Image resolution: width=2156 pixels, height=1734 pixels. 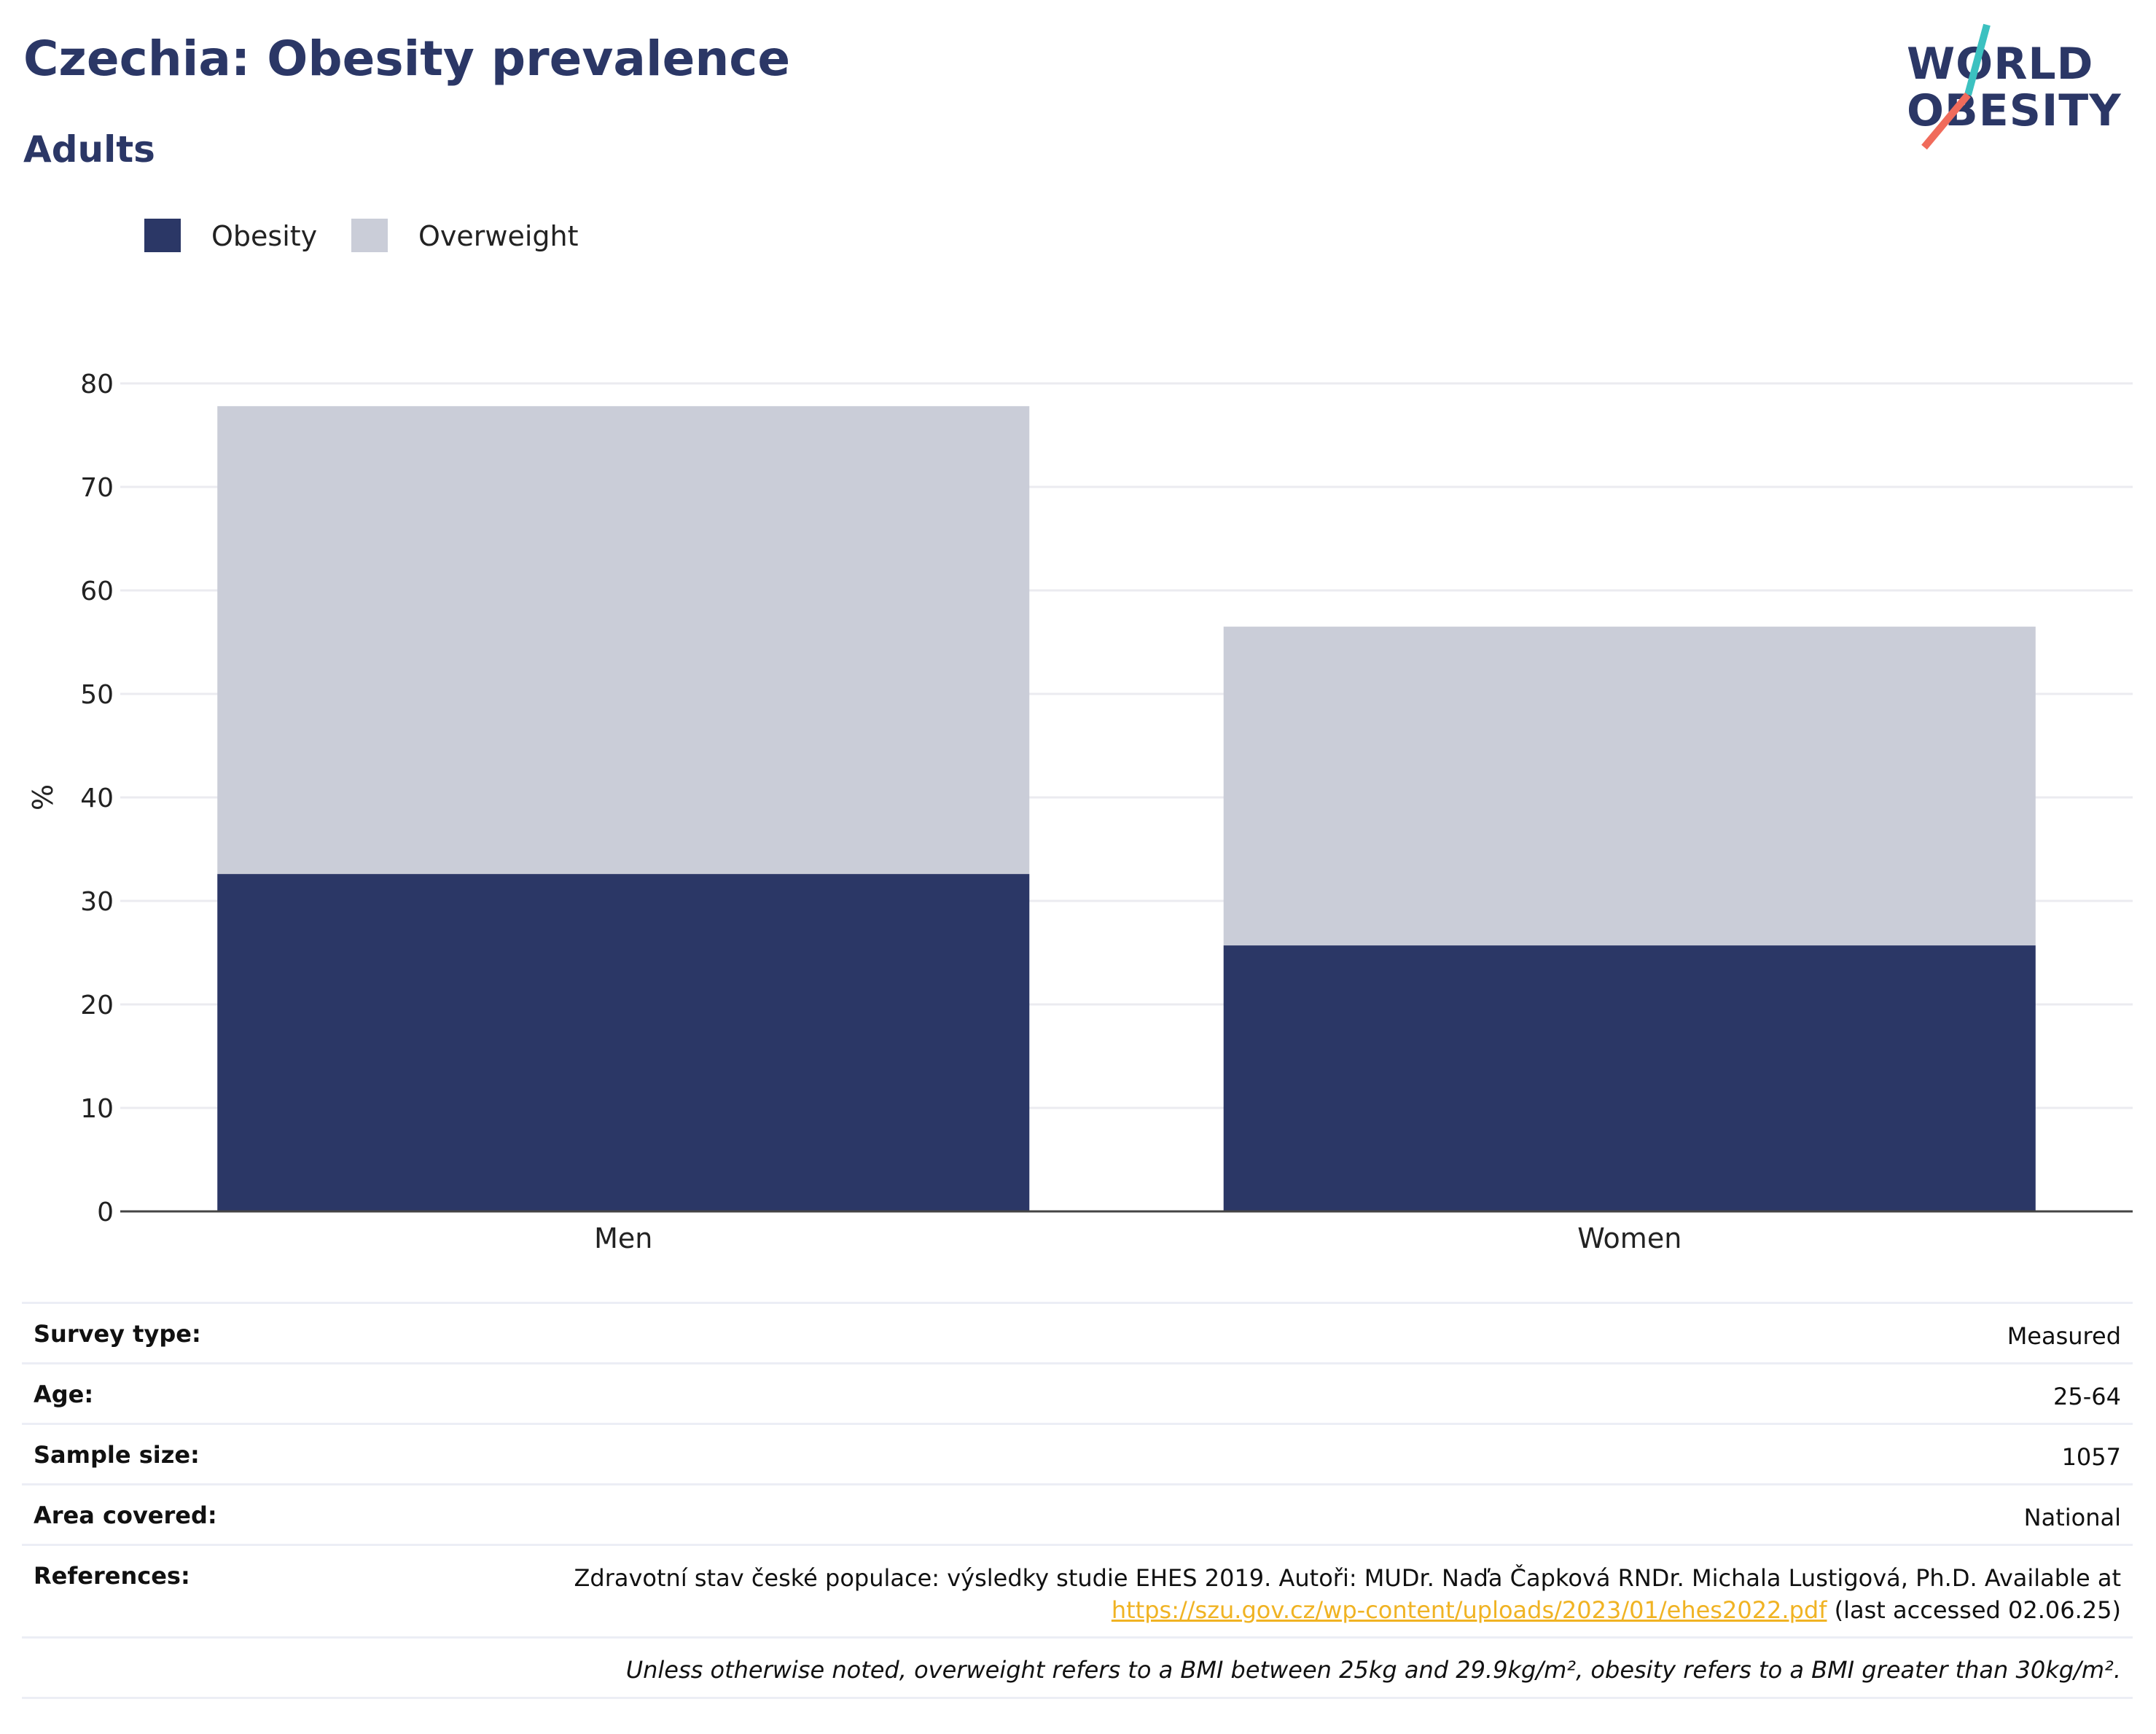 I want to click on detail-value: 25-64, so click(x=2087, y=1397).